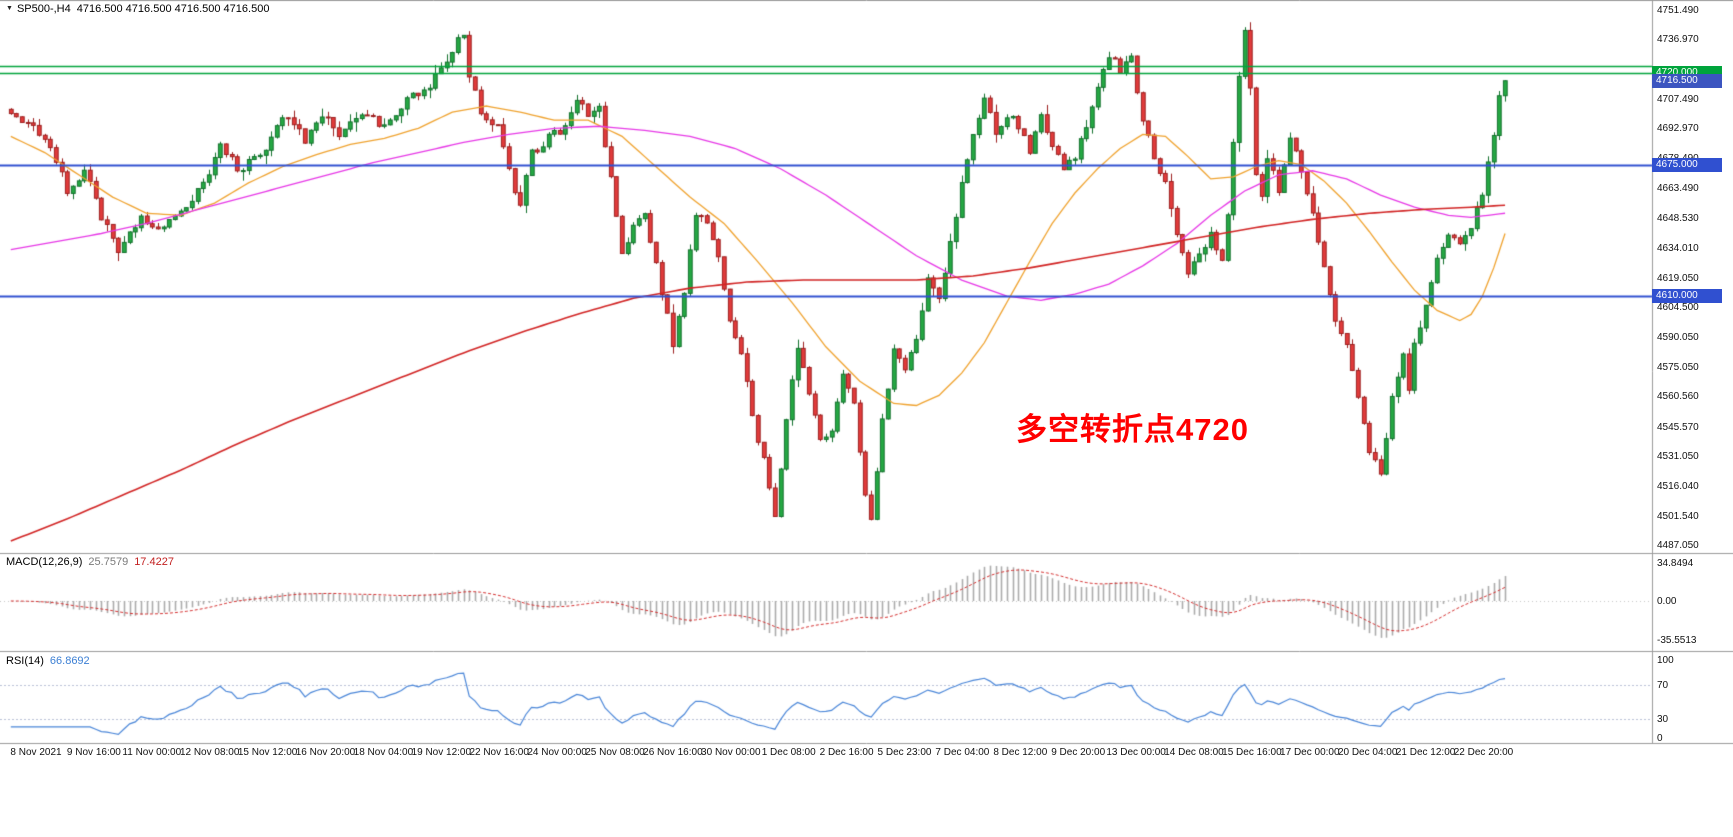 The image size is (1733, 837). I want to click on macd-indicator-label: MACD(12,26,9) 25.7579 17.4227, so click(90, 562).